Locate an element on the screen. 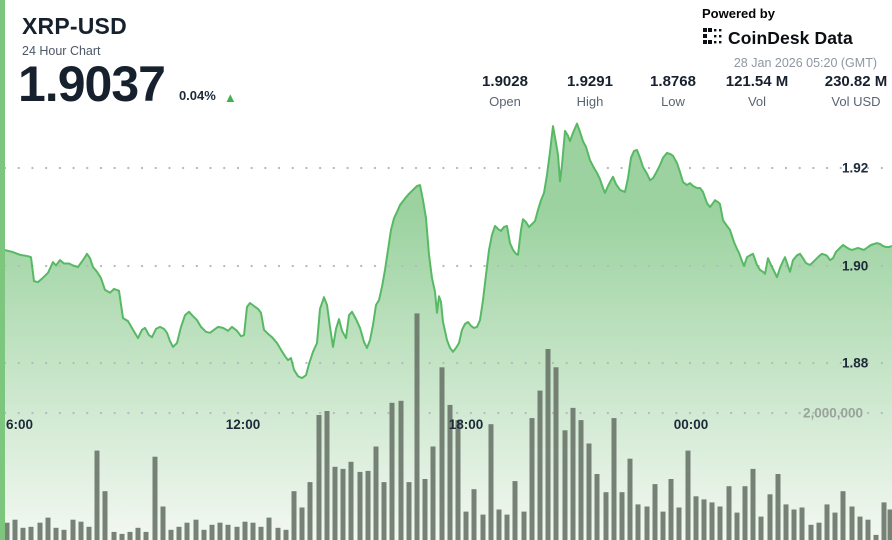 This screenshot has width=892, height=540. time-axis-label-6:00: 6:00 is located at coordinates (20, 424).